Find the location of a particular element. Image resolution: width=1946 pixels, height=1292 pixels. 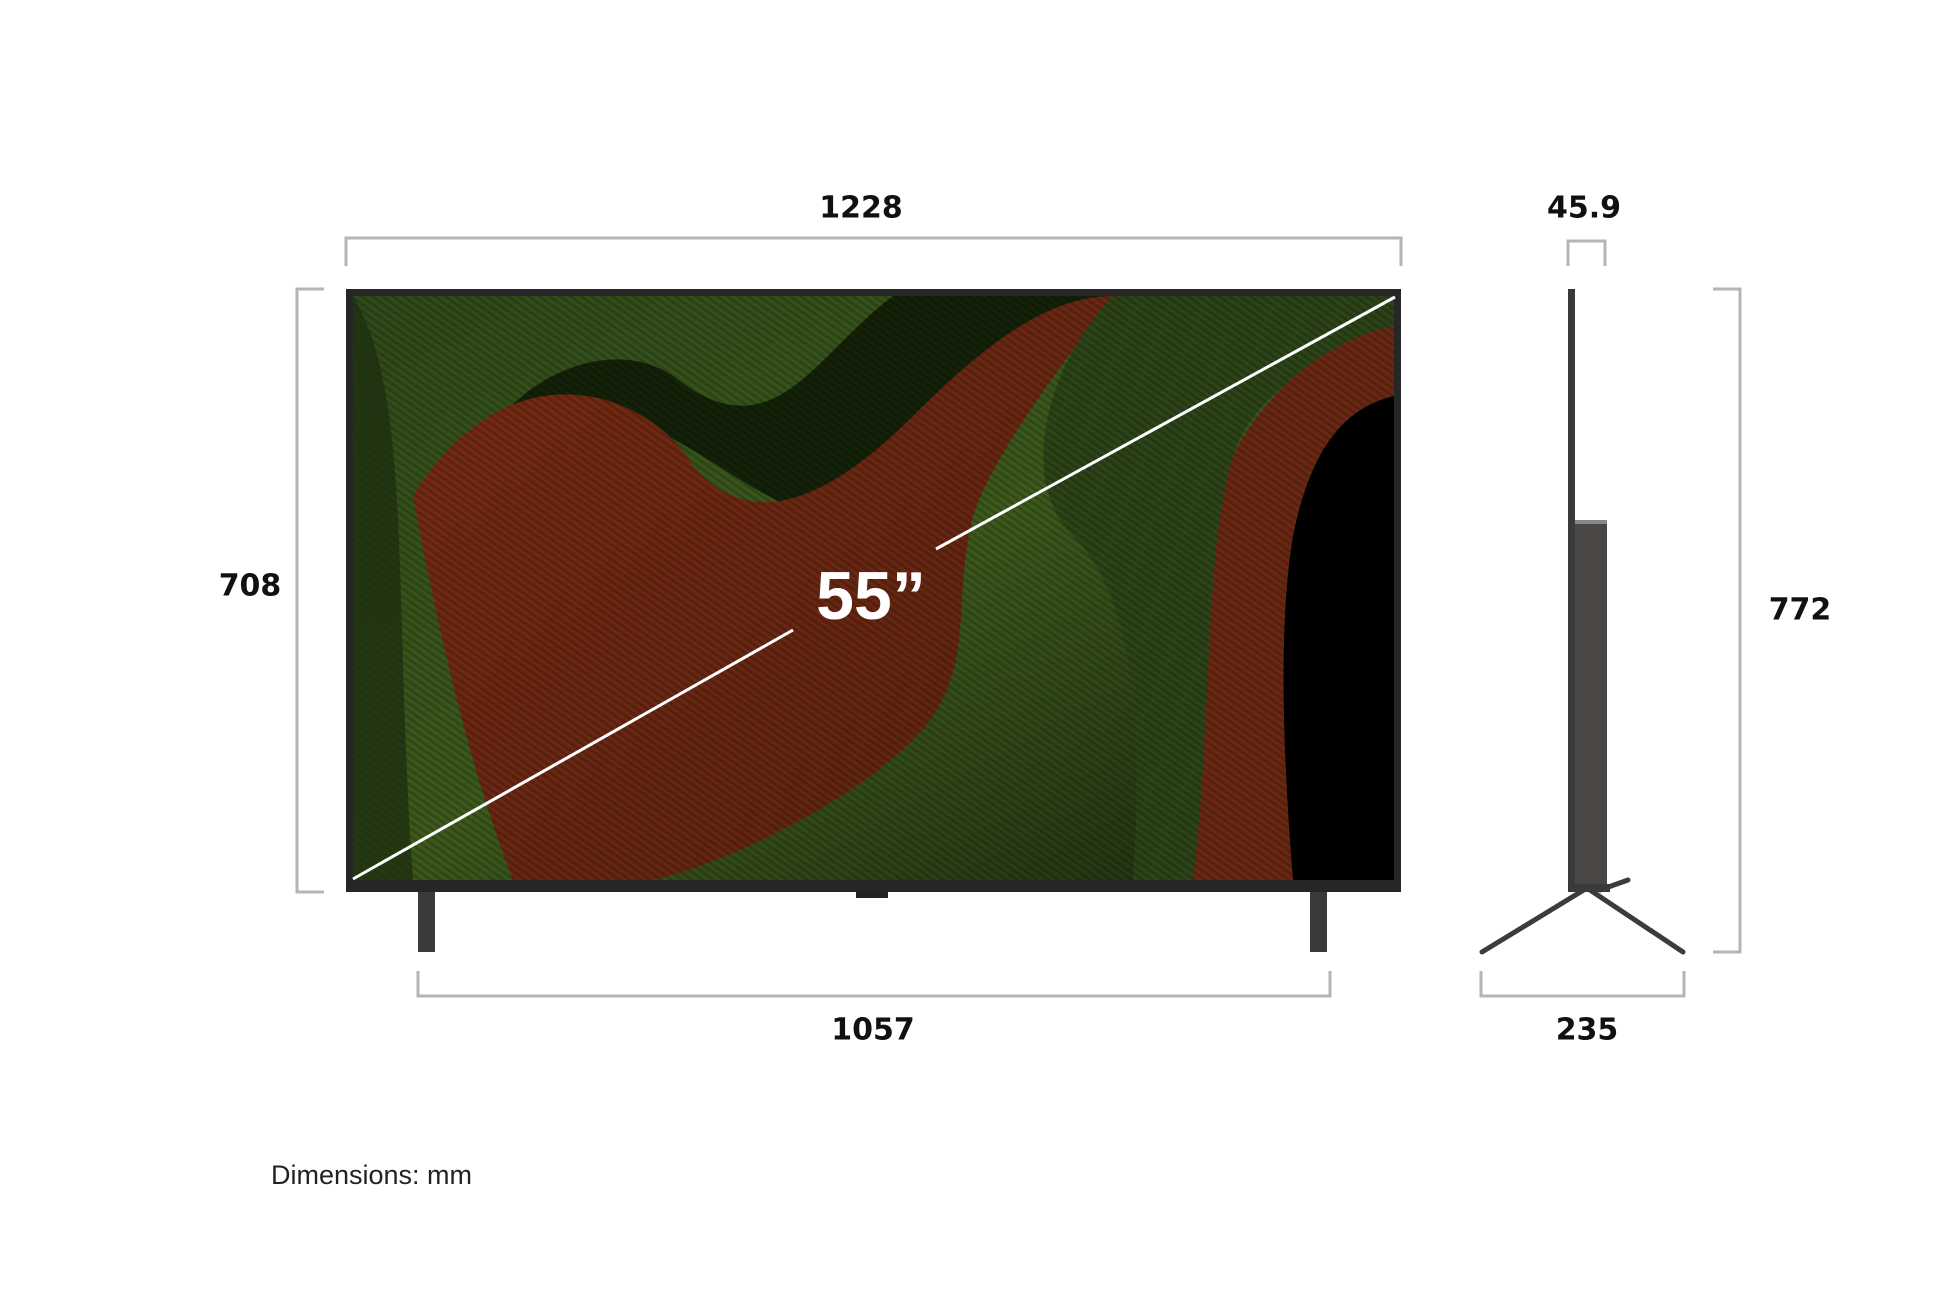

depth-label: 45.9 is located at coordinates (1584, 208).